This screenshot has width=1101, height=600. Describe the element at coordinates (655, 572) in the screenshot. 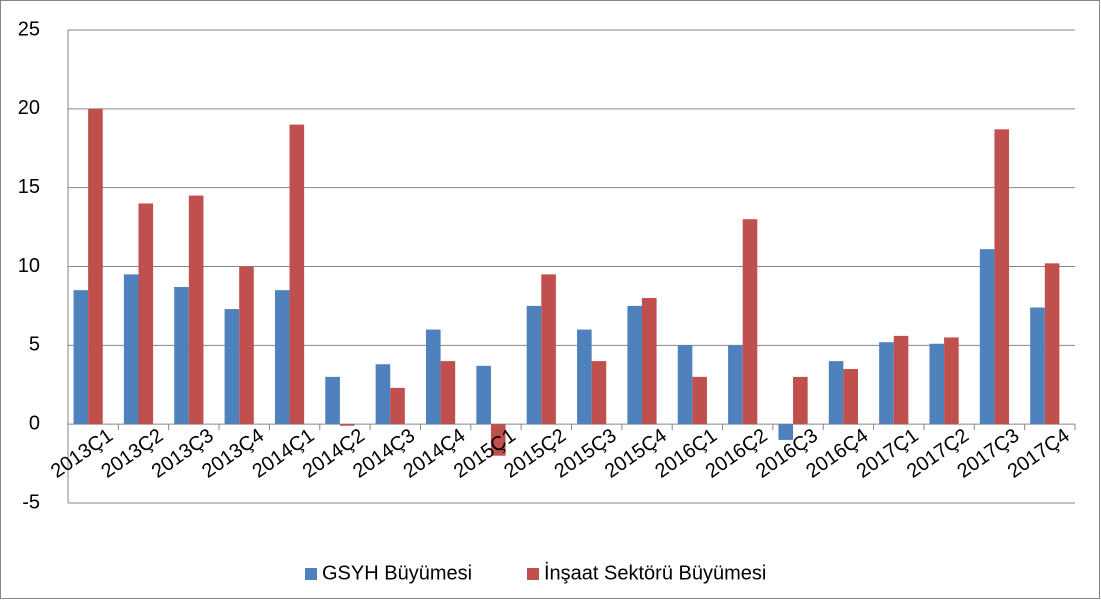

I see `legend-label: İnşaat Sektörü Büyümesi` at that location.